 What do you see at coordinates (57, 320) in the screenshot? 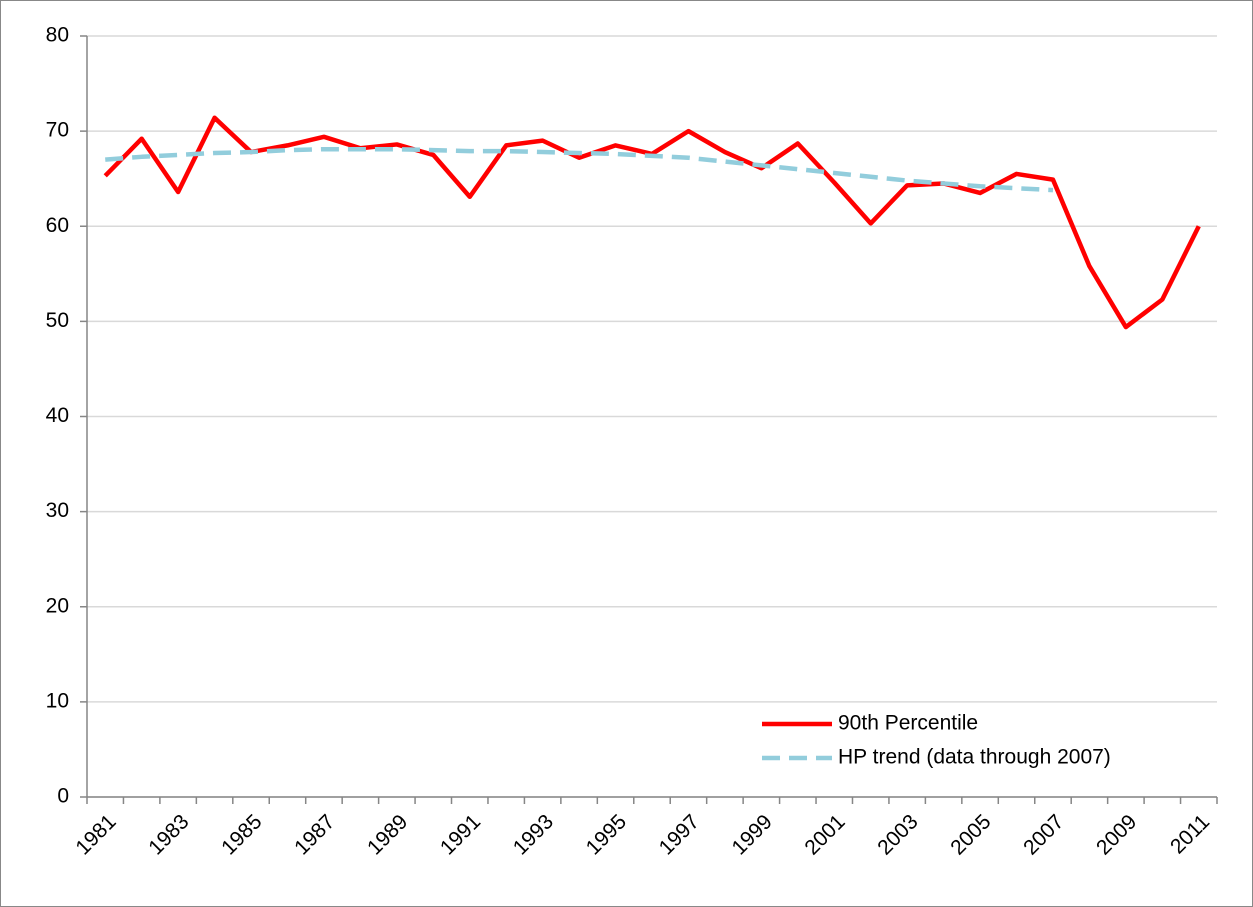
I see `y-tick-label: 50` at bounding box center [57, 320].